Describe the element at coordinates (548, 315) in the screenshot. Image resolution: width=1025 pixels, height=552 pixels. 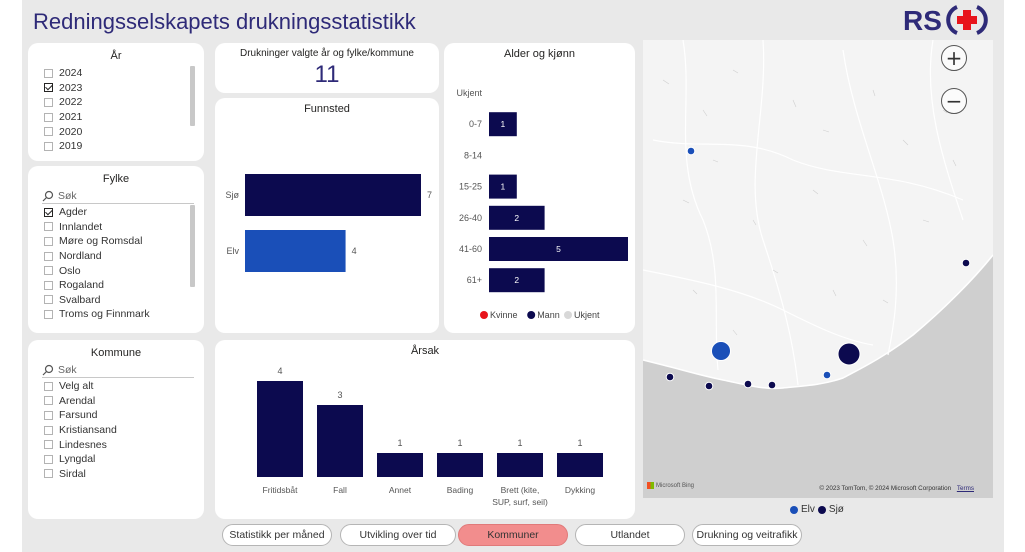
I see `legend-label-mann: Mann` at that location.